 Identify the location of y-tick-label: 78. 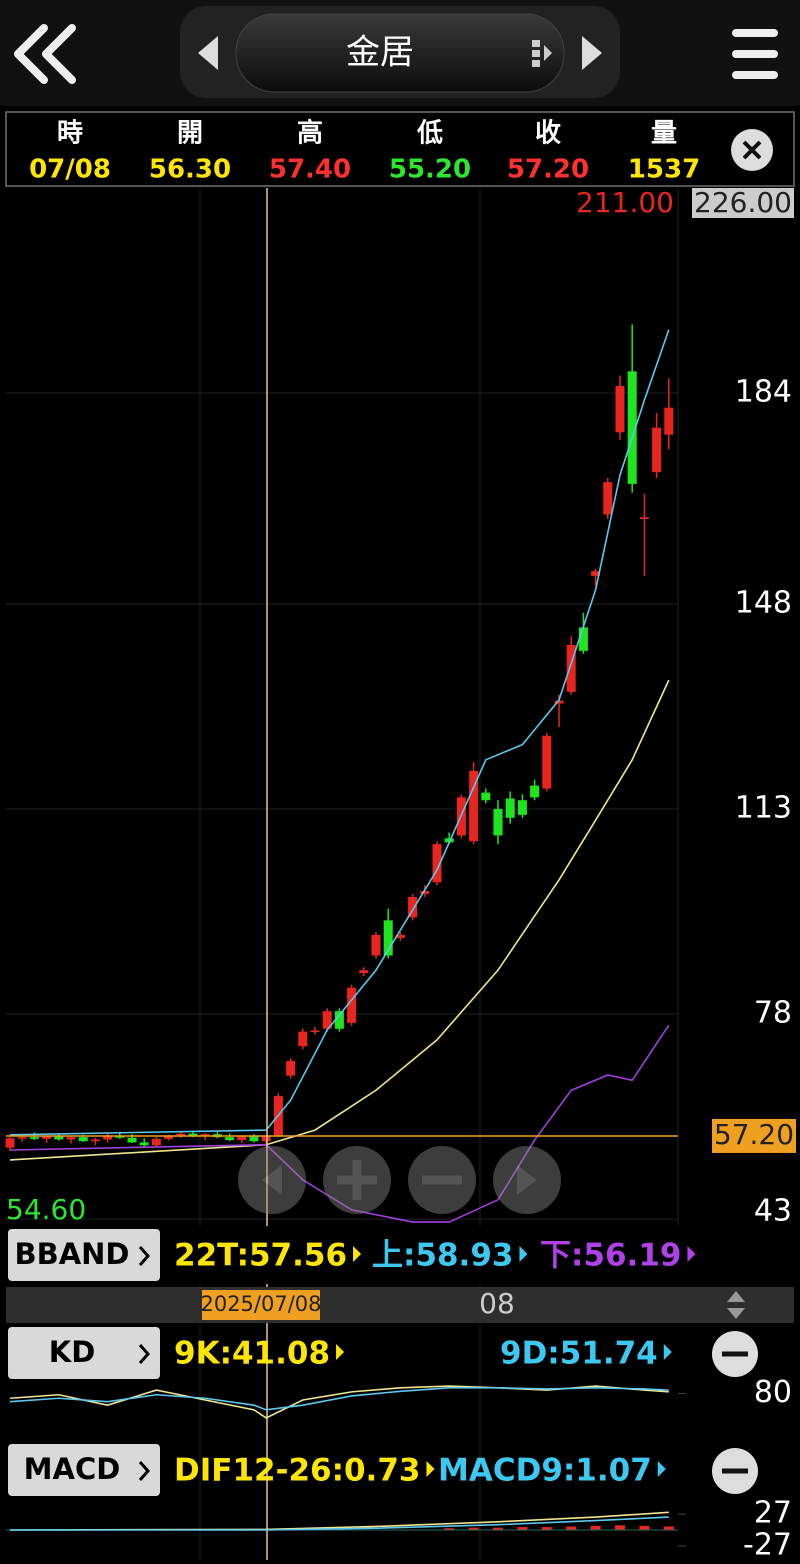
(773, 1013).